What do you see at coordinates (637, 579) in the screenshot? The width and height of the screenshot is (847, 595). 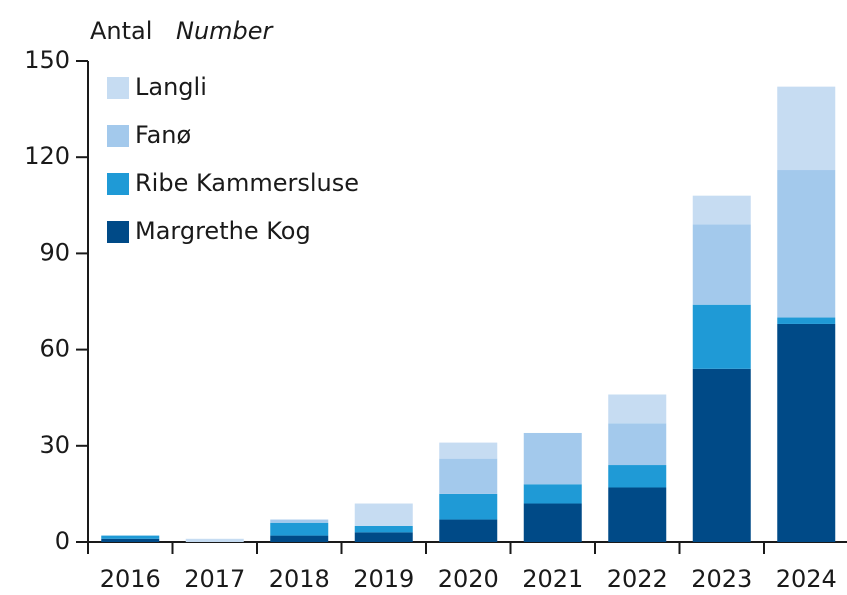 I see `x-tick-label: 2022` at bounding box center [637, 579].